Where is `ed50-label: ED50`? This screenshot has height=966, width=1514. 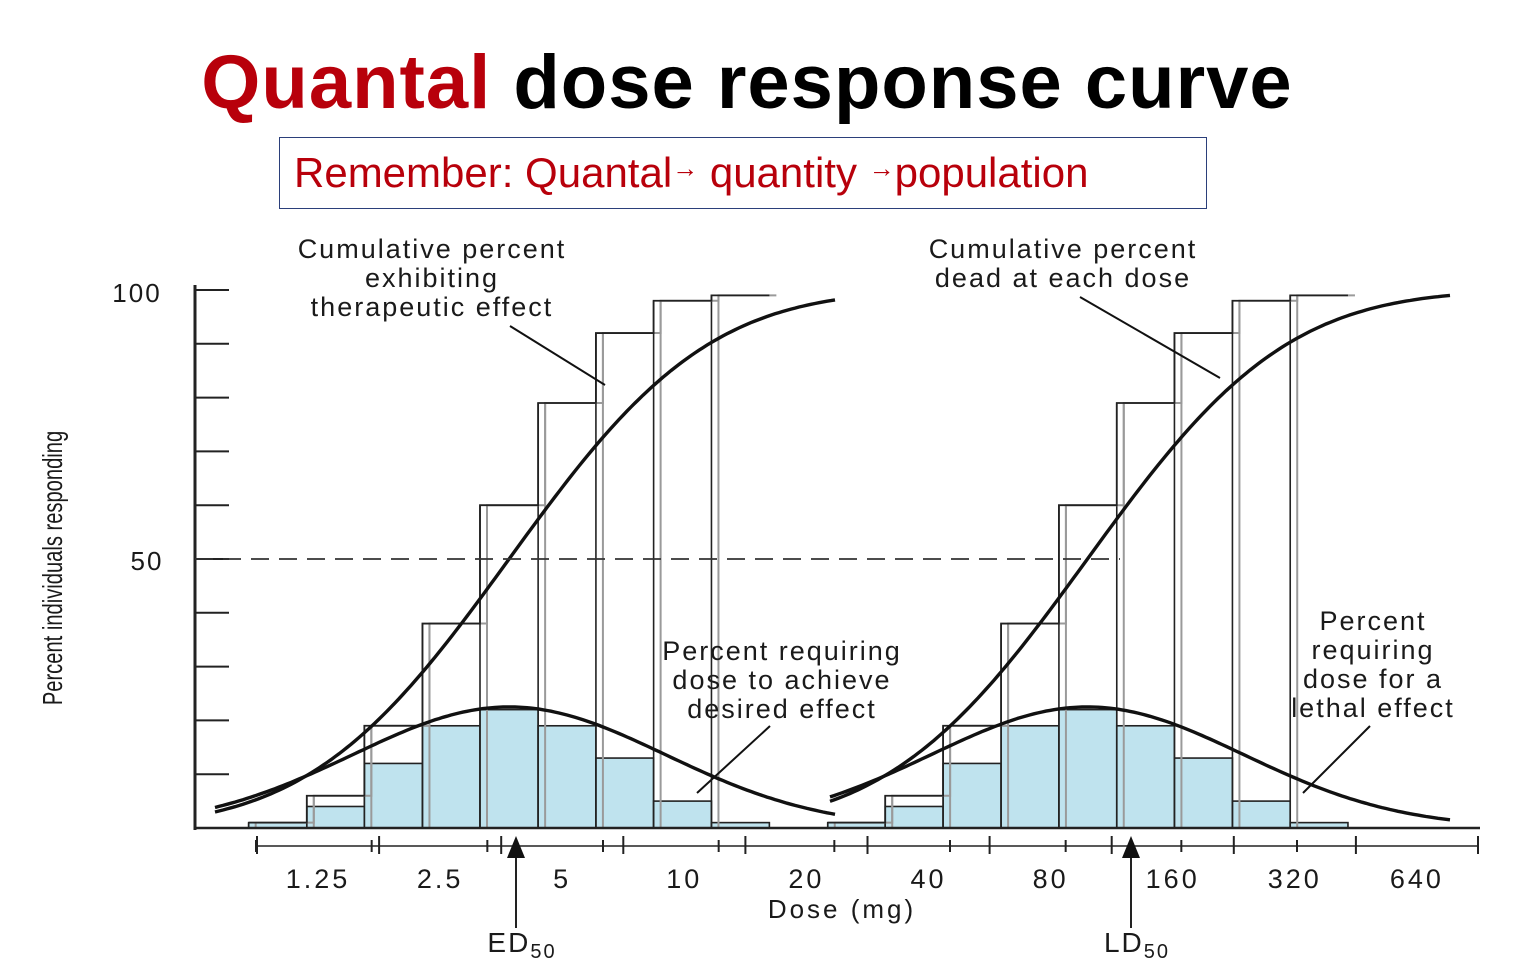 ed50-label: ED50 is located at coordinates (521, 945).